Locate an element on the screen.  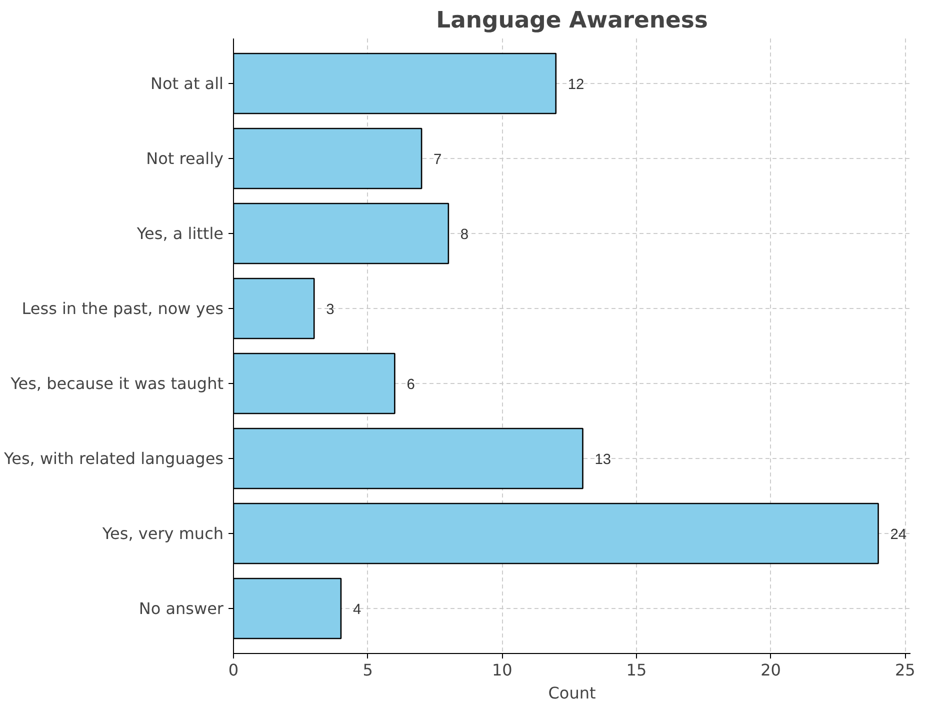
x-tick-label: 15 is located at coordinates (636, 670).